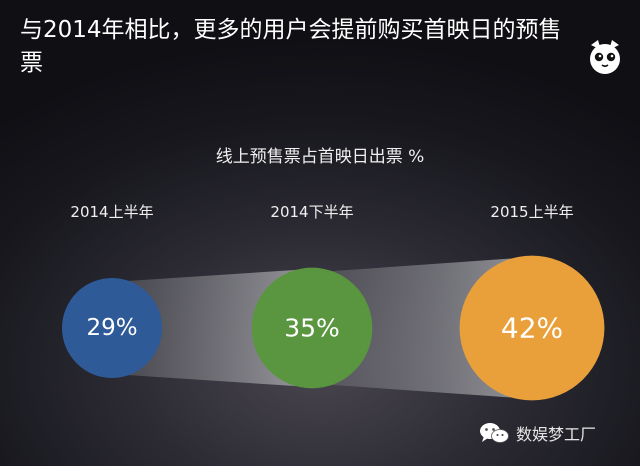 This screenshot has height=466, width=640. I want to click on category-label: 2015上半年, so click(531, 212).